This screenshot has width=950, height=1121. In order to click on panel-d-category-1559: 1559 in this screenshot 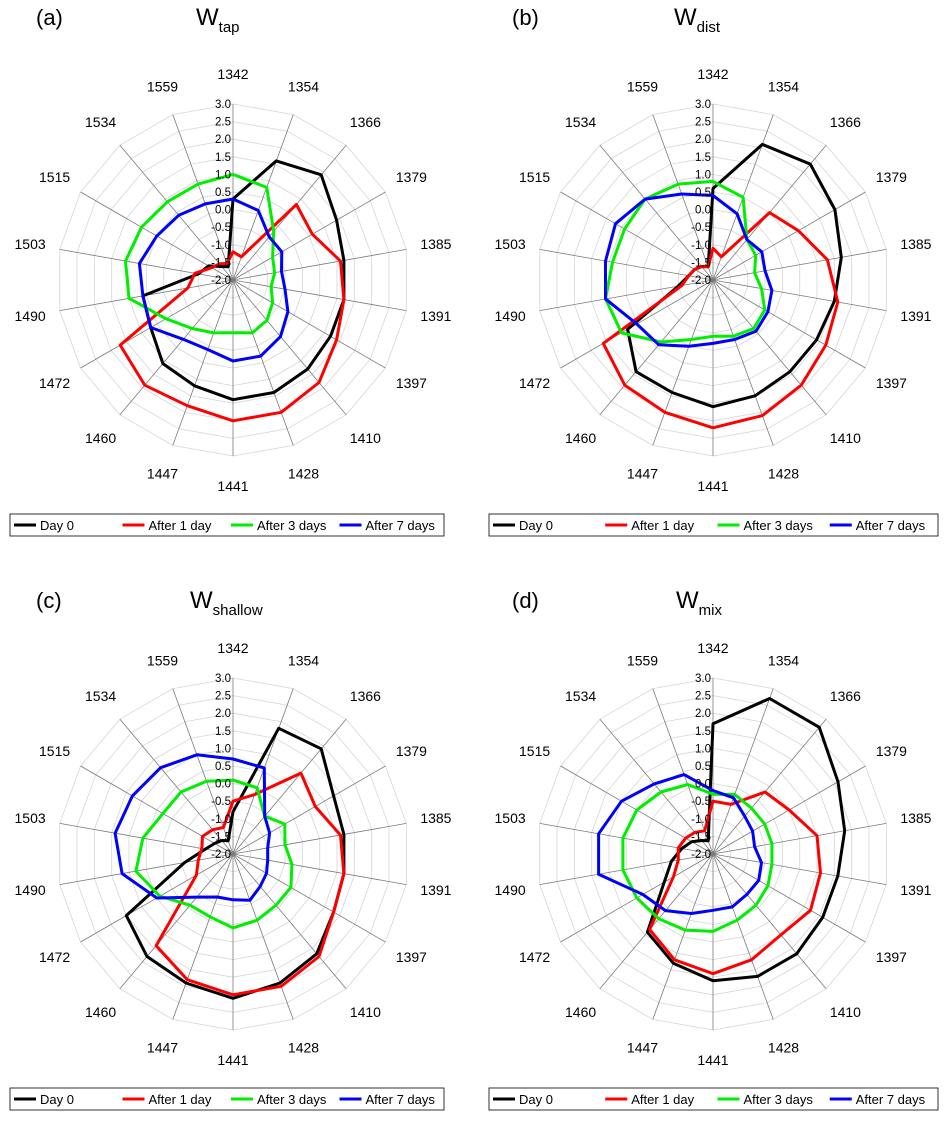, I will do `click(642, 660)`.